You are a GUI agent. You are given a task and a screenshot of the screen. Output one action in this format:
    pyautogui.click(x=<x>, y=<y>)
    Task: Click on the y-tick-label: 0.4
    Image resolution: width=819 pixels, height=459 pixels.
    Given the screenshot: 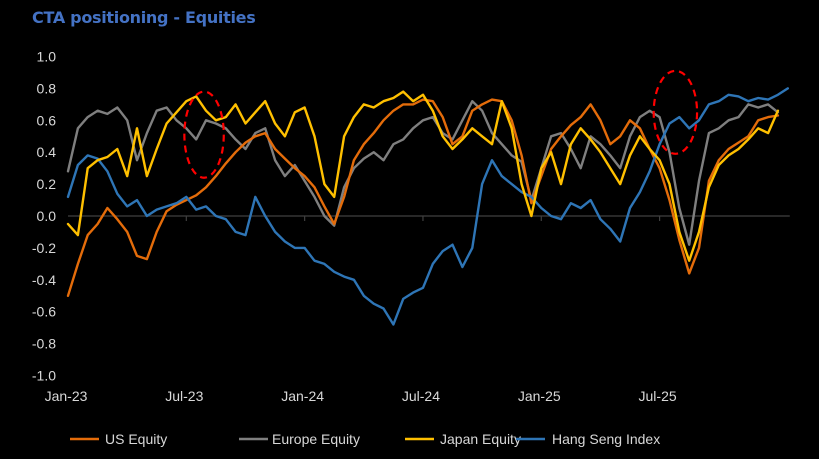 What is the action you would take?
    pyautogui.click(x=47, y=152)
    